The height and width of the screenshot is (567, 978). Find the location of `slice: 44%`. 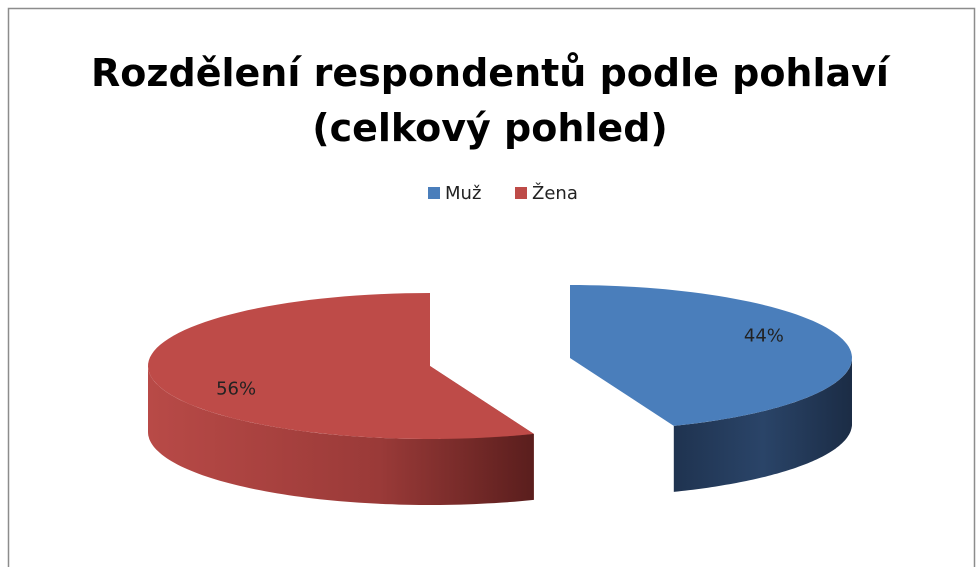

slice: 44% is located at coordinates (711, 388).